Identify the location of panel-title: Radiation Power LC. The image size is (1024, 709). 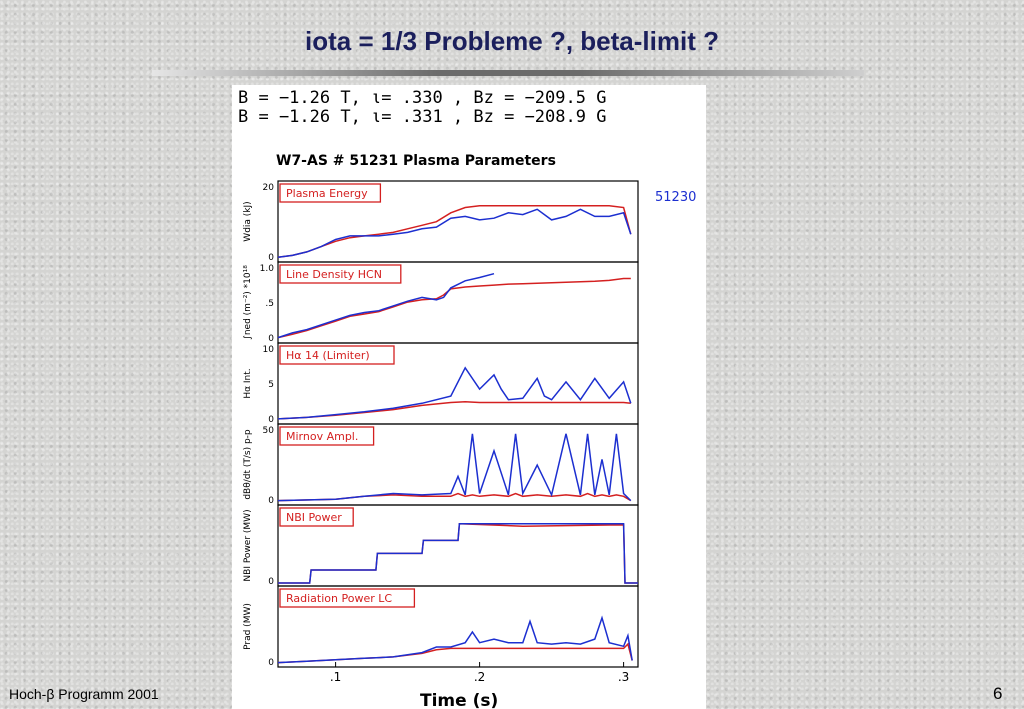
(339, 598).